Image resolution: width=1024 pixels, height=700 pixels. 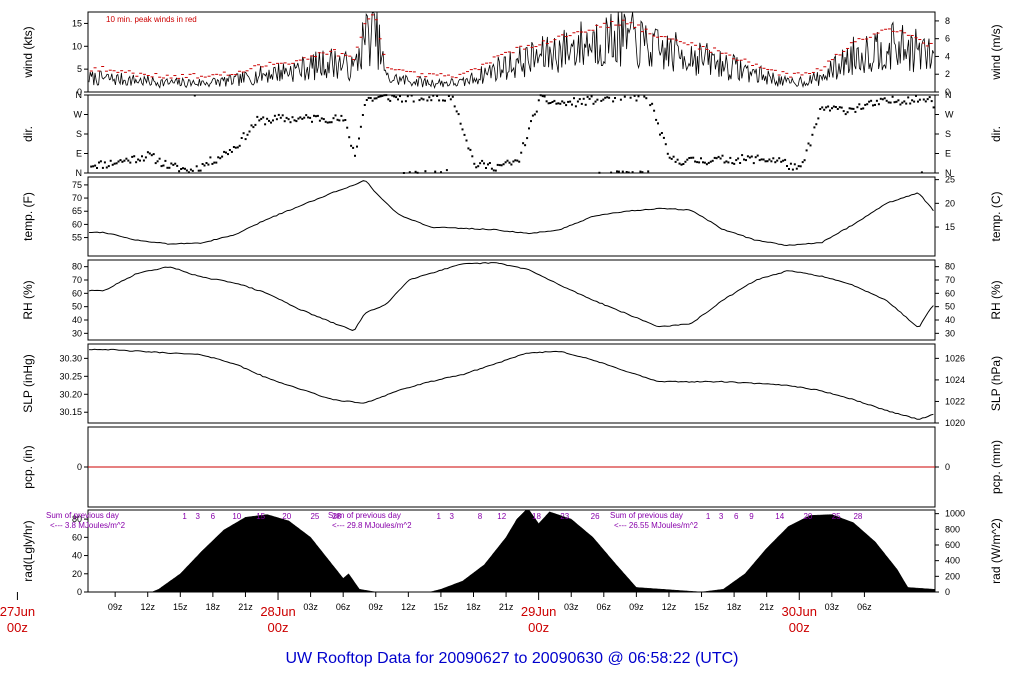 What do you see at coordinates (79, 92) in the screenshot?
I see `wind-left-tick-label: 0` at bounding box center [79, 92].